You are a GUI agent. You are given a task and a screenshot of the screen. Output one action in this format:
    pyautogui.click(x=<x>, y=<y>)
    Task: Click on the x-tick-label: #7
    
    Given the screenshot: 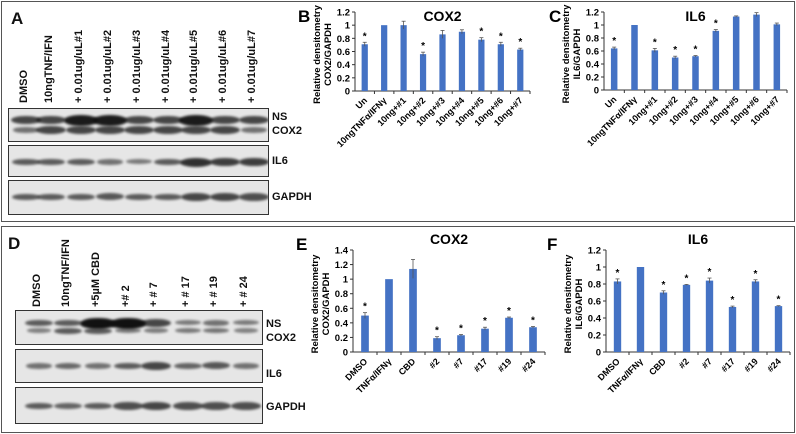 What is the action you would take?
    pyautogui.click(x=707, y=363)
    